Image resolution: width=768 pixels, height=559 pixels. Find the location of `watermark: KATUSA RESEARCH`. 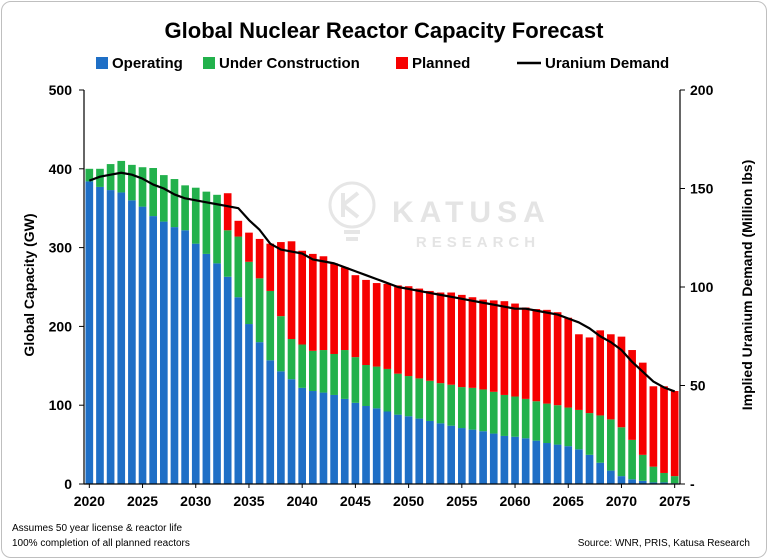

watermark: KATUSA RESEARCH is located at coordinates (439, 216).